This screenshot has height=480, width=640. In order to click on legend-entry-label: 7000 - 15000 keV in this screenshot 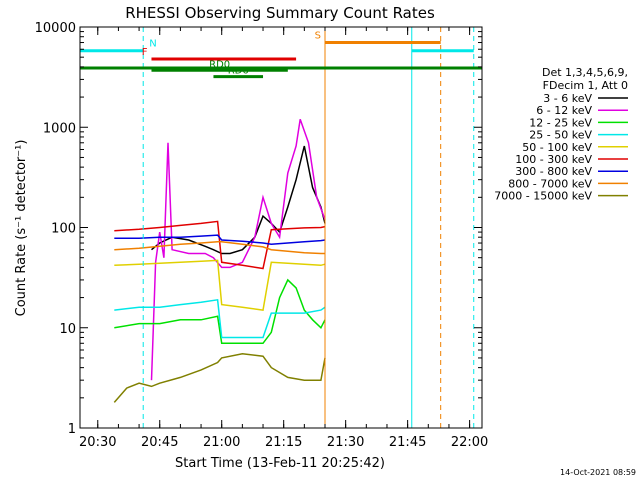, I will do `click(543, 196)`.